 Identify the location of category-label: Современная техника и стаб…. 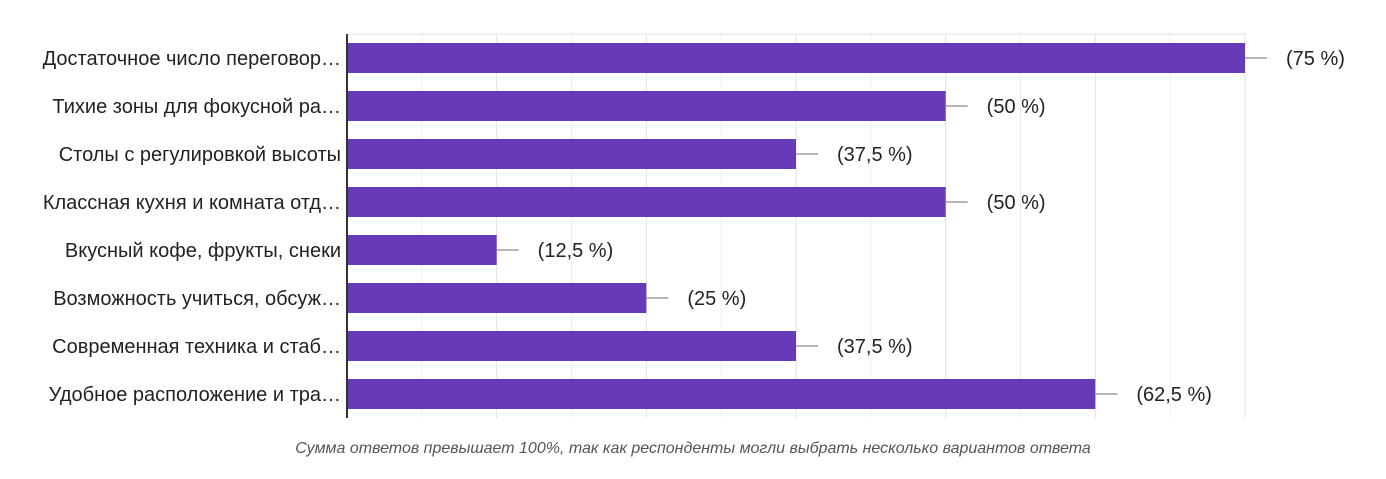
(196, 347).